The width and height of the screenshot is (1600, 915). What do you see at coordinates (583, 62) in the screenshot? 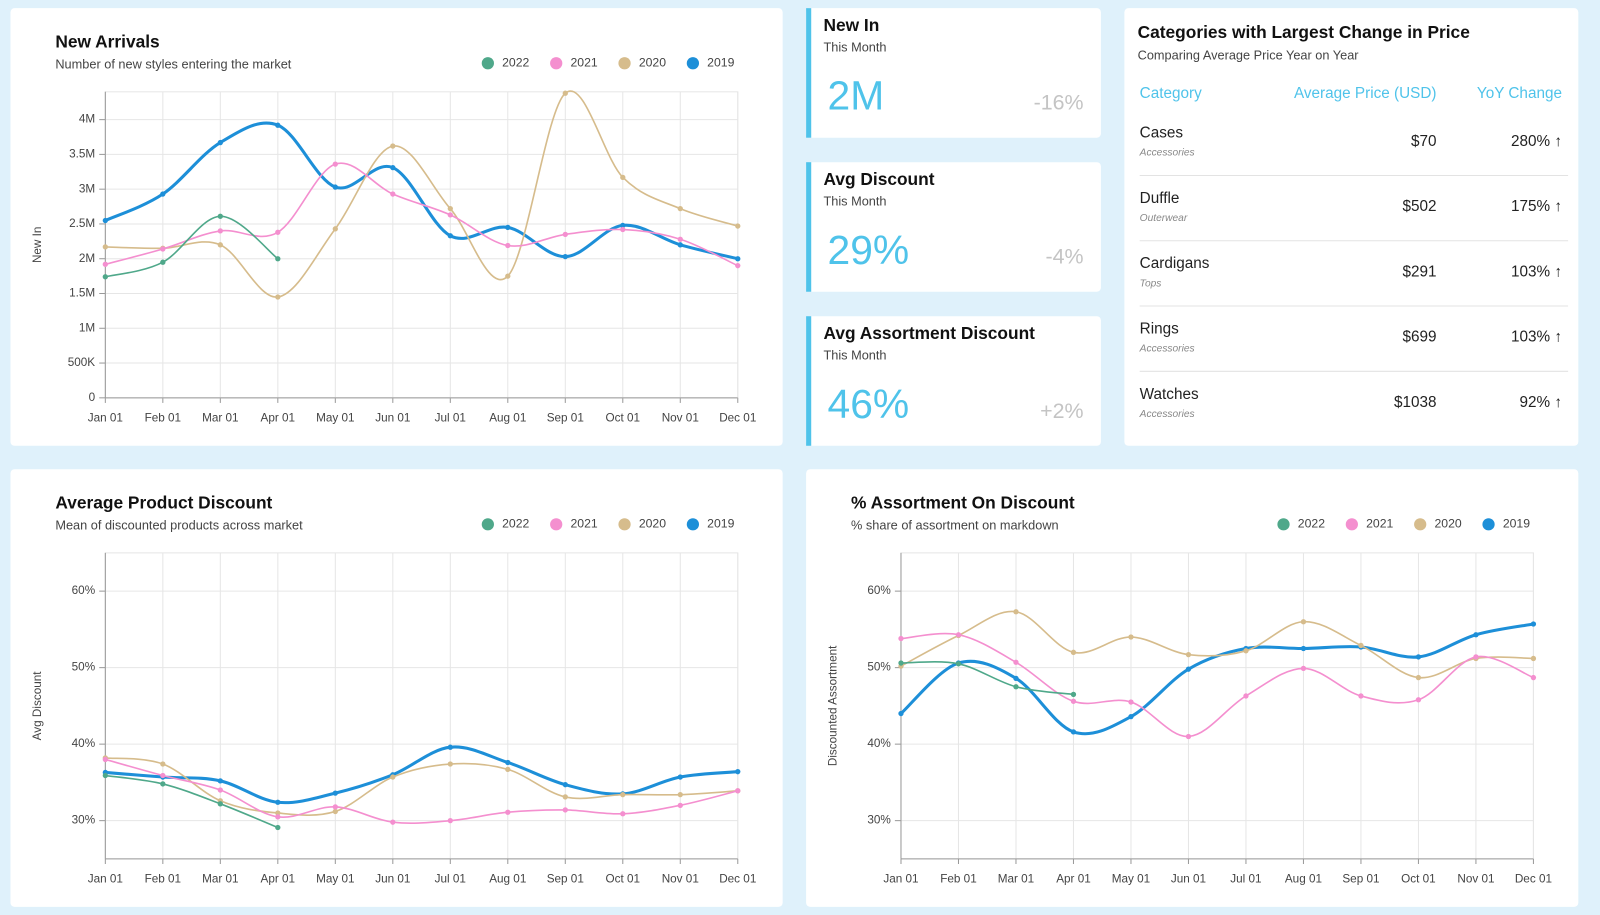
I see `legend-label: 2021` at bounding box center [583, 62].